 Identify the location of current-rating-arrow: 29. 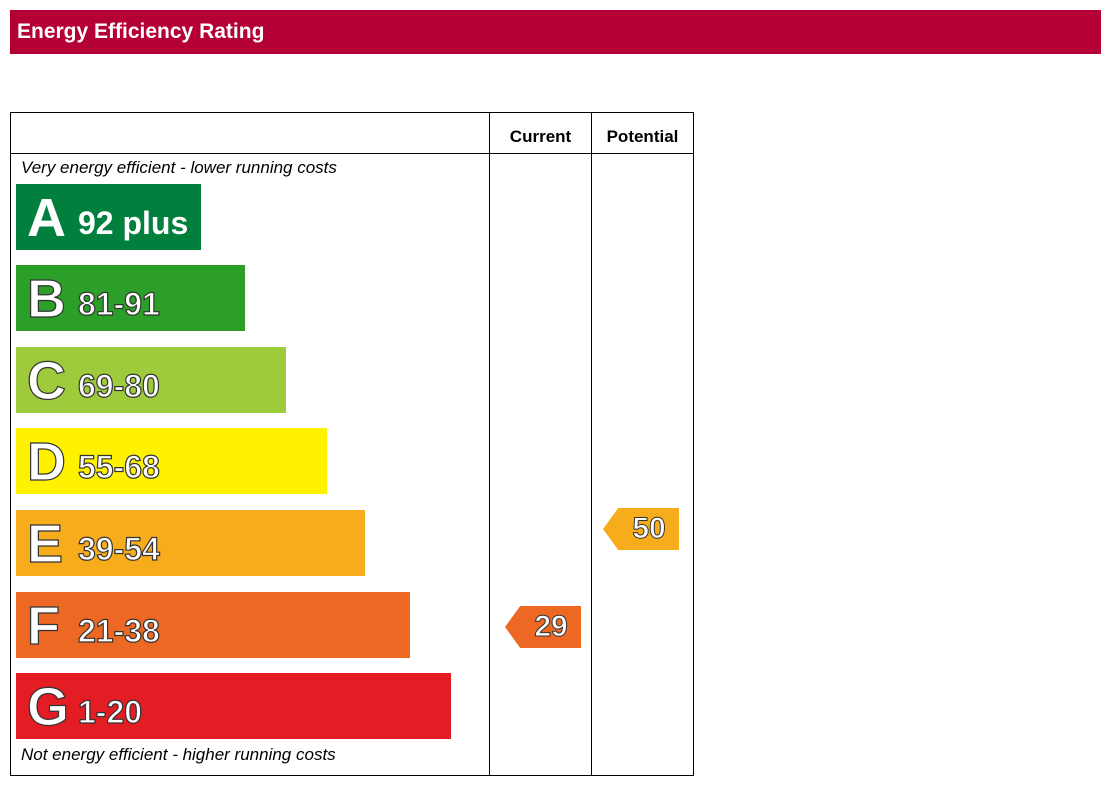
(543, 627).